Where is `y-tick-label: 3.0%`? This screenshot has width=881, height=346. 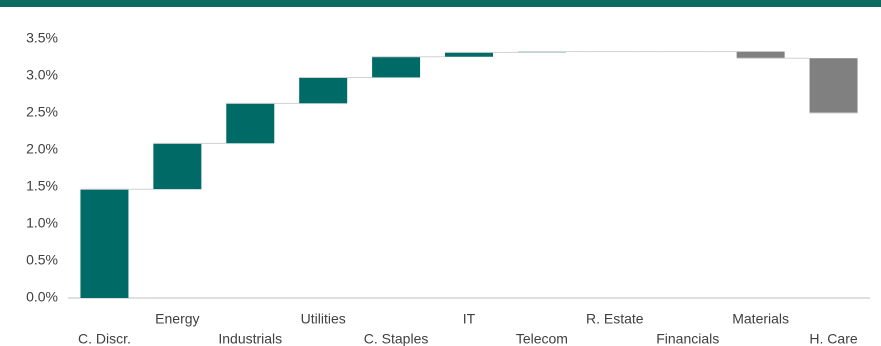
y-tick-label: 3.0% is located at coordinates (42, 75).